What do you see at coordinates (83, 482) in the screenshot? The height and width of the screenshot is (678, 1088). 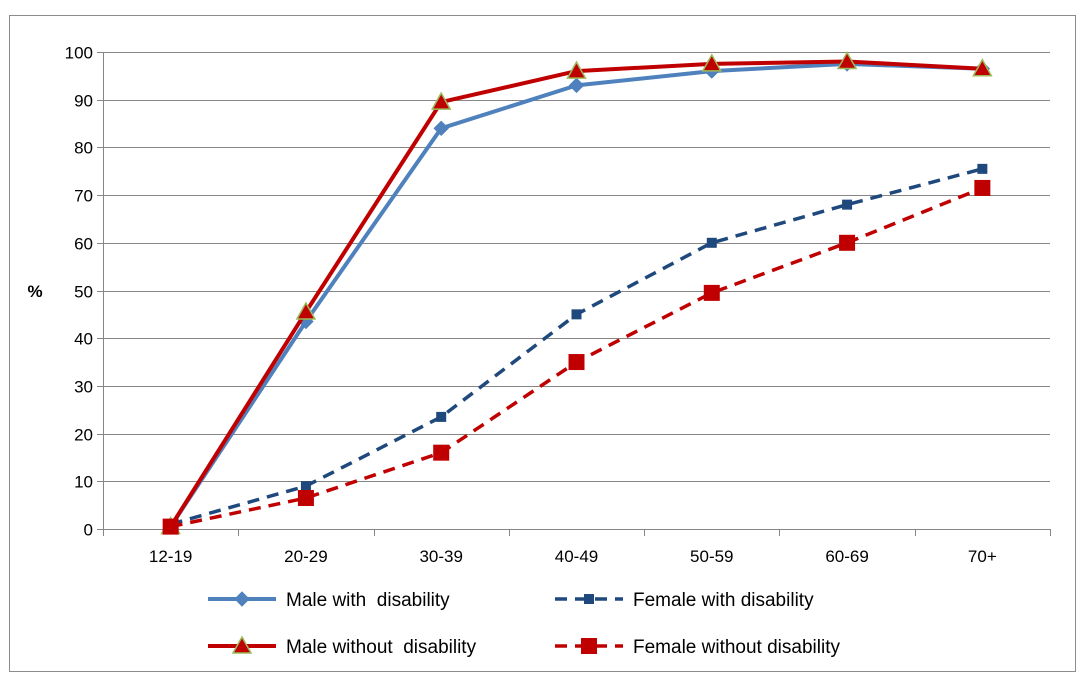 I see `y-tick-label: 10` at bounding box center [83, 482].